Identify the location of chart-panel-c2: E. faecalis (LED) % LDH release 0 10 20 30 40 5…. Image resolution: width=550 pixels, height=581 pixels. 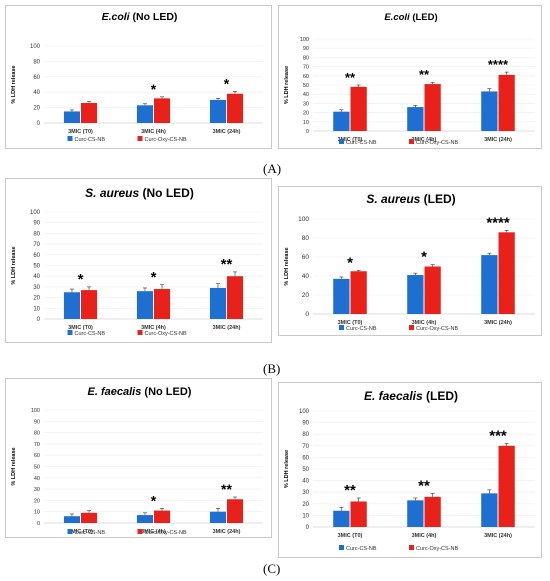
(410, 470).